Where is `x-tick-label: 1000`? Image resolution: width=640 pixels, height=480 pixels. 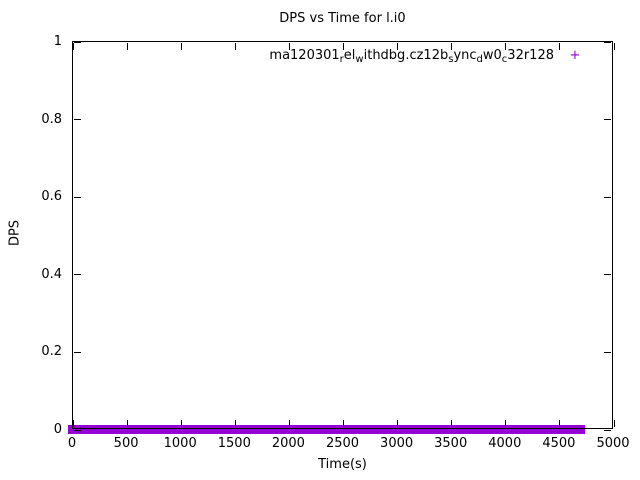
x-tick-label: 1000 is located at coordinates (180, 443).